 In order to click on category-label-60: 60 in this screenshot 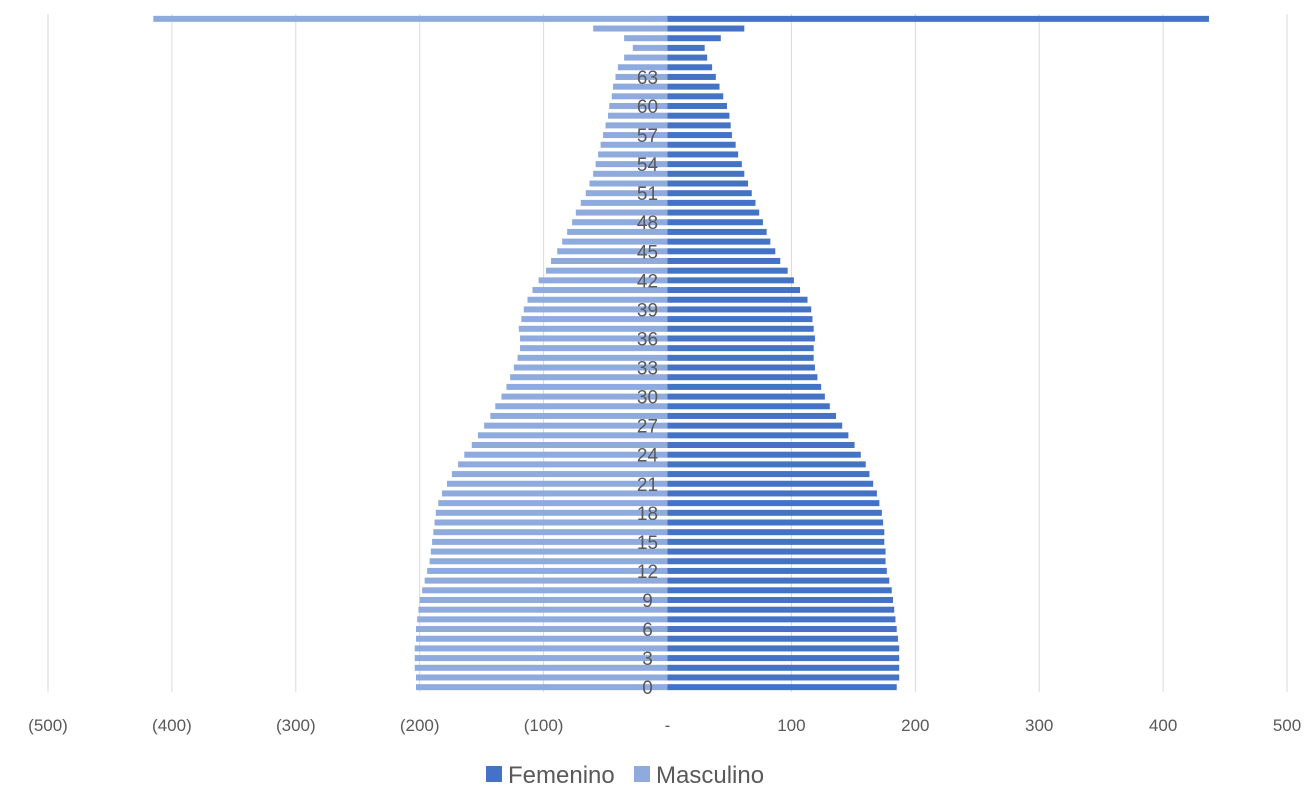, I will do `click(647, 107)`.